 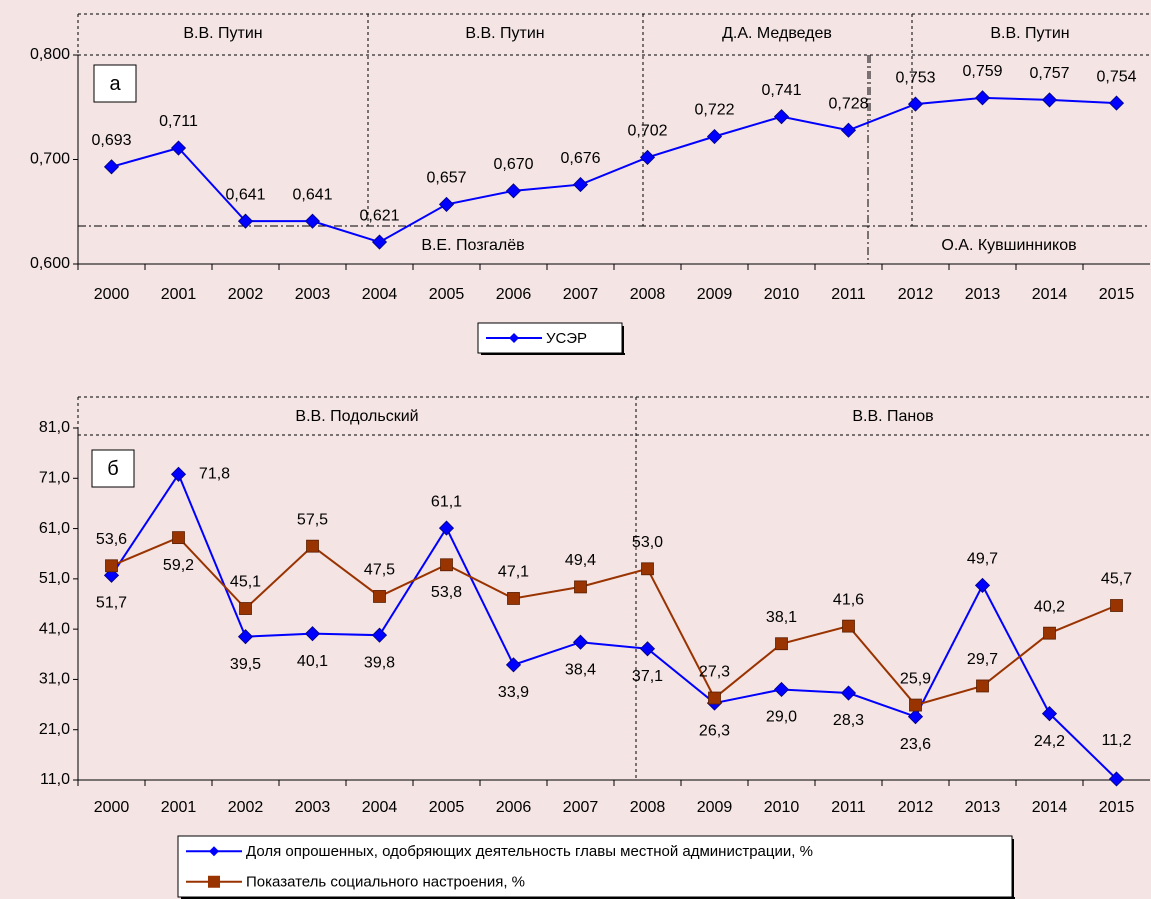 I want to click on x-tick-label: 2003, so click(x=313, y=294).